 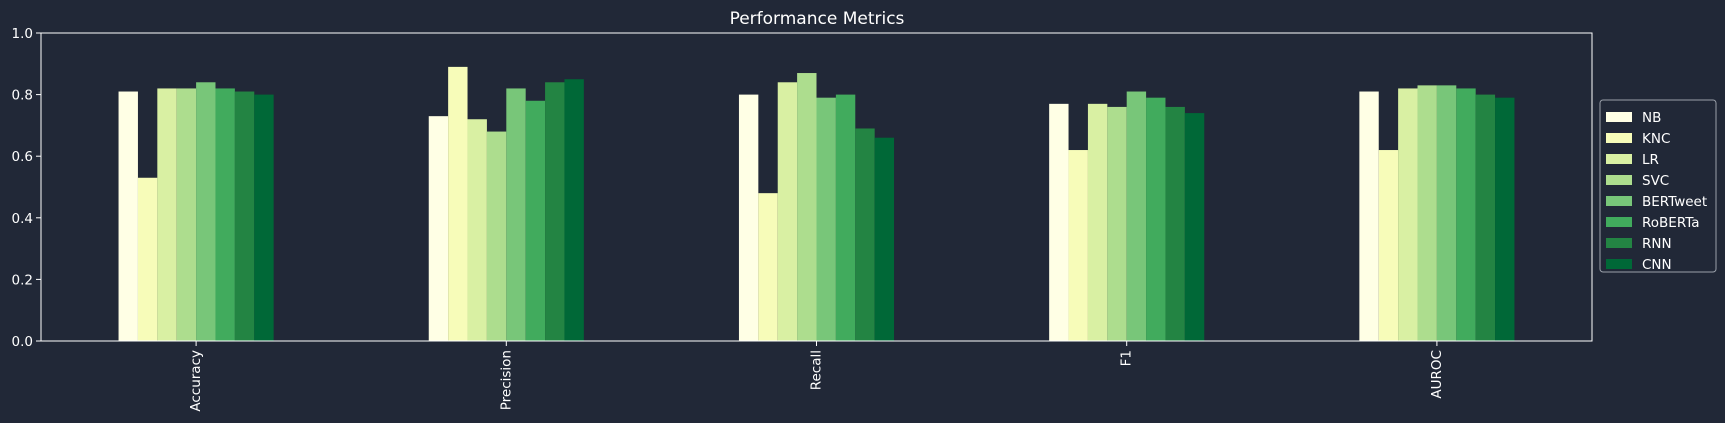 What do you see at coordinates (1657, 265) in the screenshot?
I see `legend-label-cnn: CNN` at bounding box center [1657, 265].